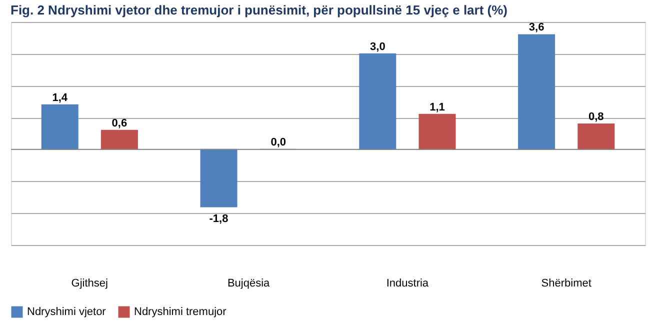  Describe the element at coordinates (566, 284) in the screenshot. I see `x-tick-label: Shërbimet` at that location.